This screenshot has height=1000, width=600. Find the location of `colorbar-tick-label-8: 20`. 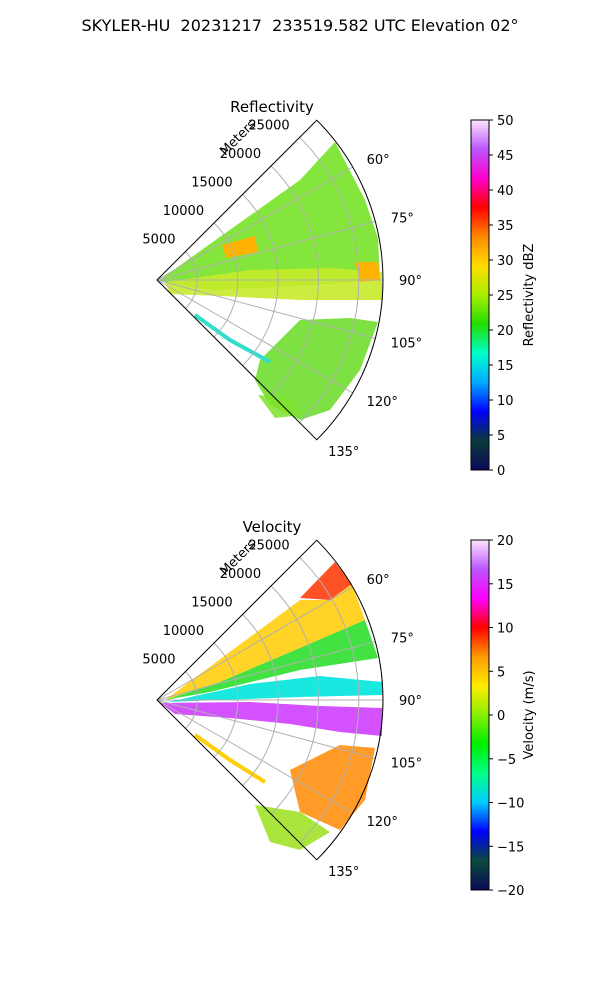

colorbar-tick-label-8: 20 is located at coordinates (505, 541).